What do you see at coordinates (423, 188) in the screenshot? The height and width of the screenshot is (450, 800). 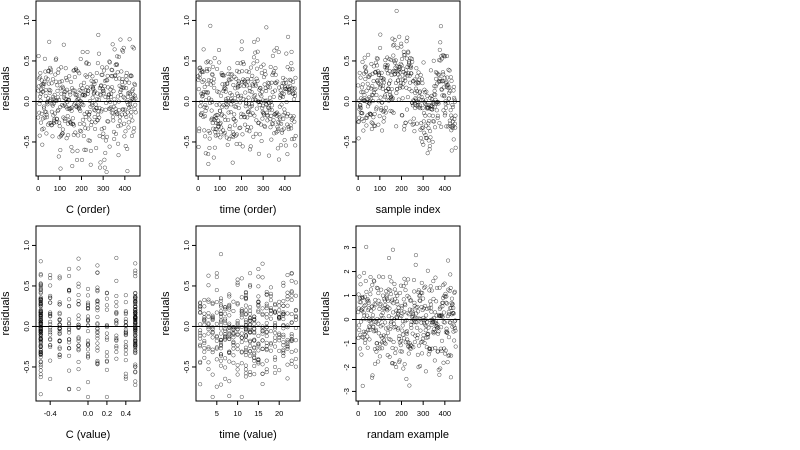 I see `x-tick-label: 300` at bounding box center [423, 188].